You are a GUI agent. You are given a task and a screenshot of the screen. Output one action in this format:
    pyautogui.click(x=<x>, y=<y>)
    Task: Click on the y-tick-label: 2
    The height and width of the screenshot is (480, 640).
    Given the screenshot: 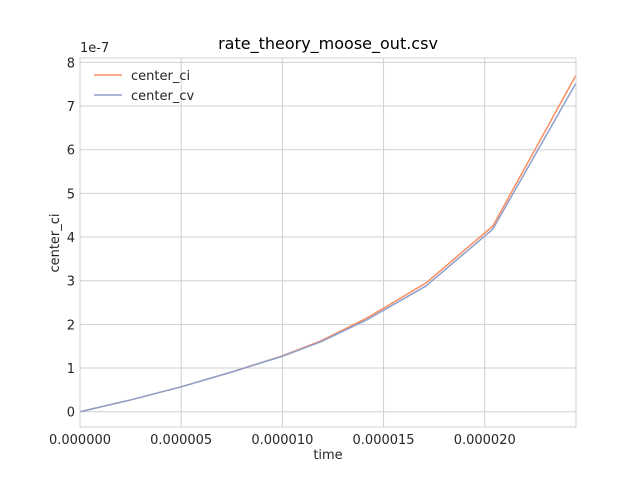 What is the action you would take?
    pyautogui.click(x=71, y=325)
    